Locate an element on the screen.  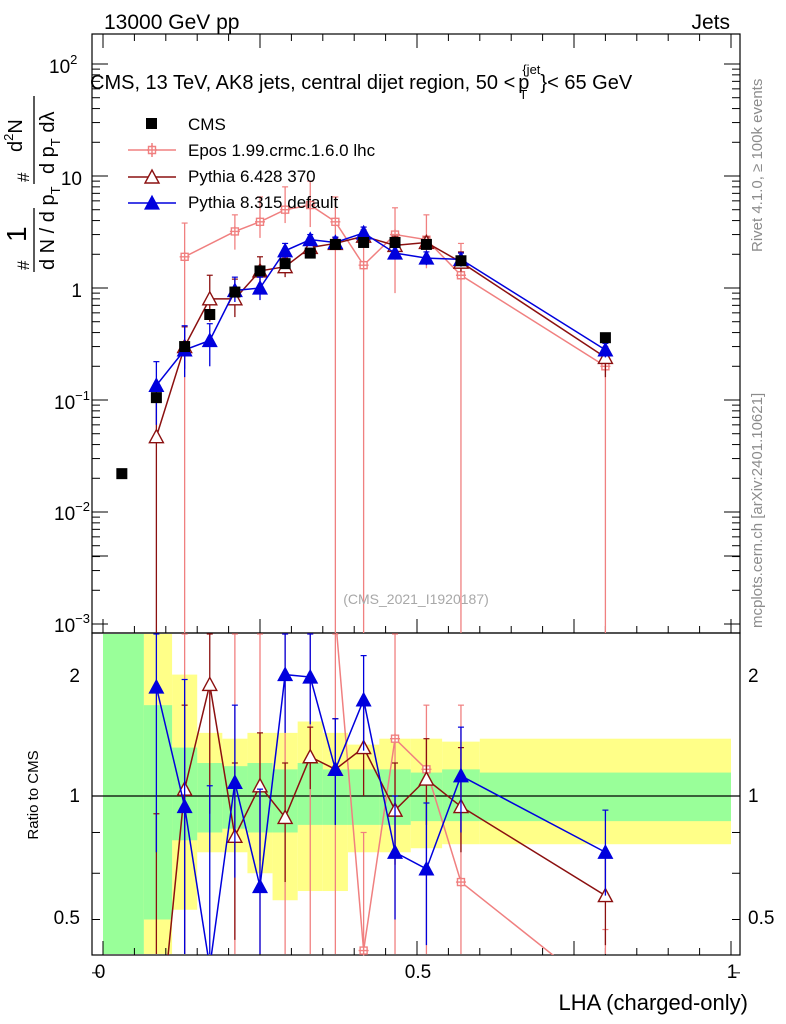
line-pythia-8-315-default is located at coordinates (380, 309).